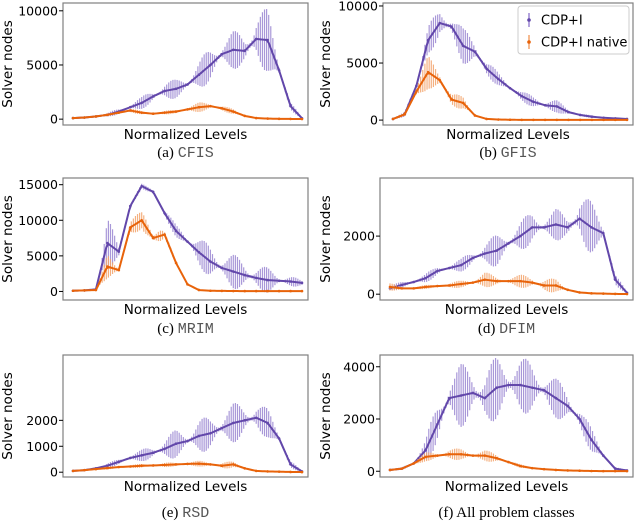 The image size is (640, 527). What do you see at coordinates (185, 513) in the screenshot?
I see `subplot-caption: (e) RSD` at bounding box center [185, 513].